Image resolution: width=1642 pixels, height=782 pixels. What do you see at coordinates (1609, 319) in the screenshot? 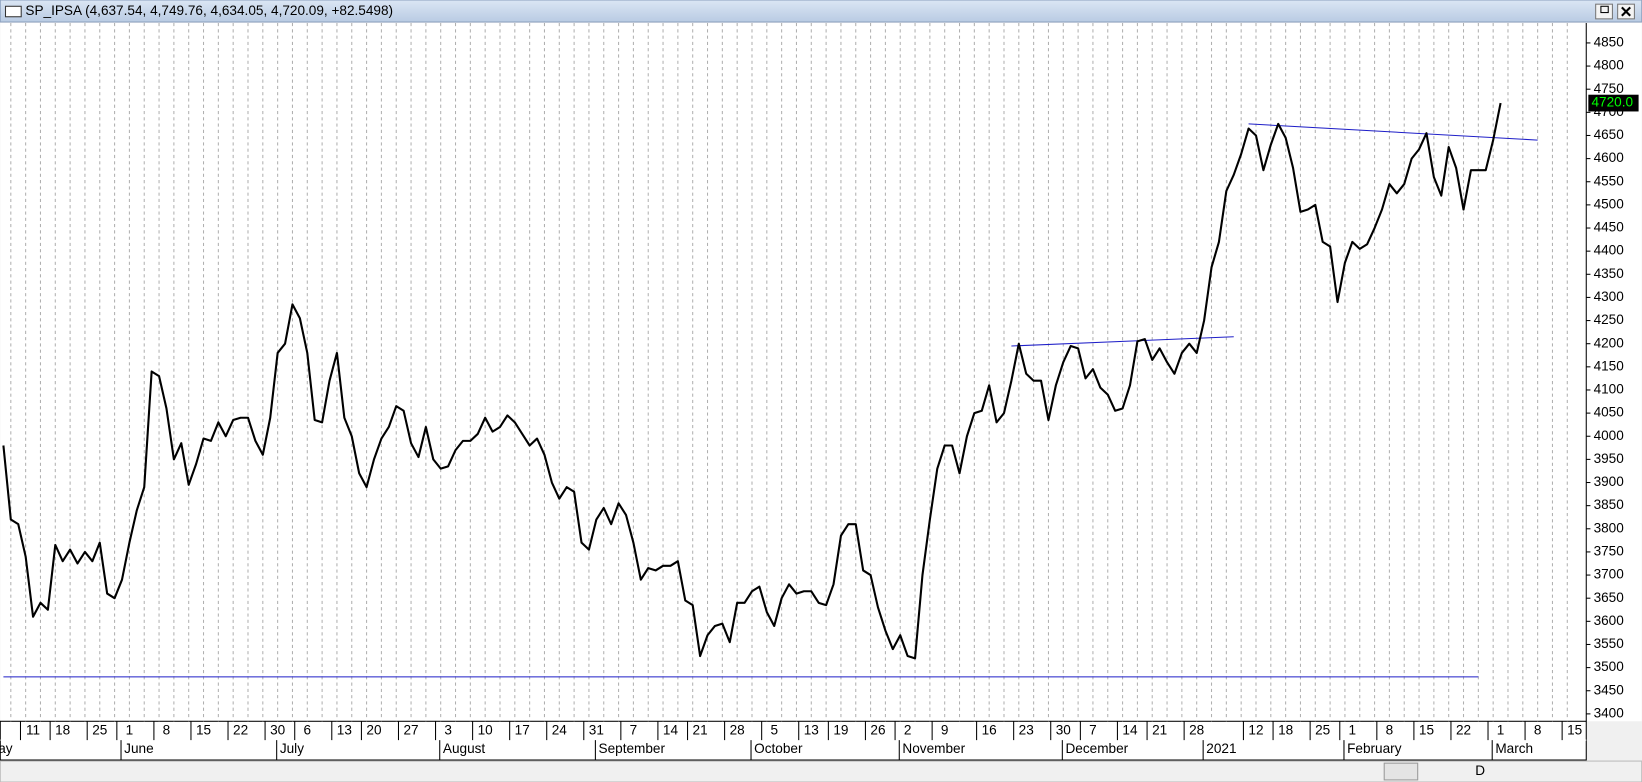
I see `y-tick-label: 4250` at bounding box center [1609, 319].